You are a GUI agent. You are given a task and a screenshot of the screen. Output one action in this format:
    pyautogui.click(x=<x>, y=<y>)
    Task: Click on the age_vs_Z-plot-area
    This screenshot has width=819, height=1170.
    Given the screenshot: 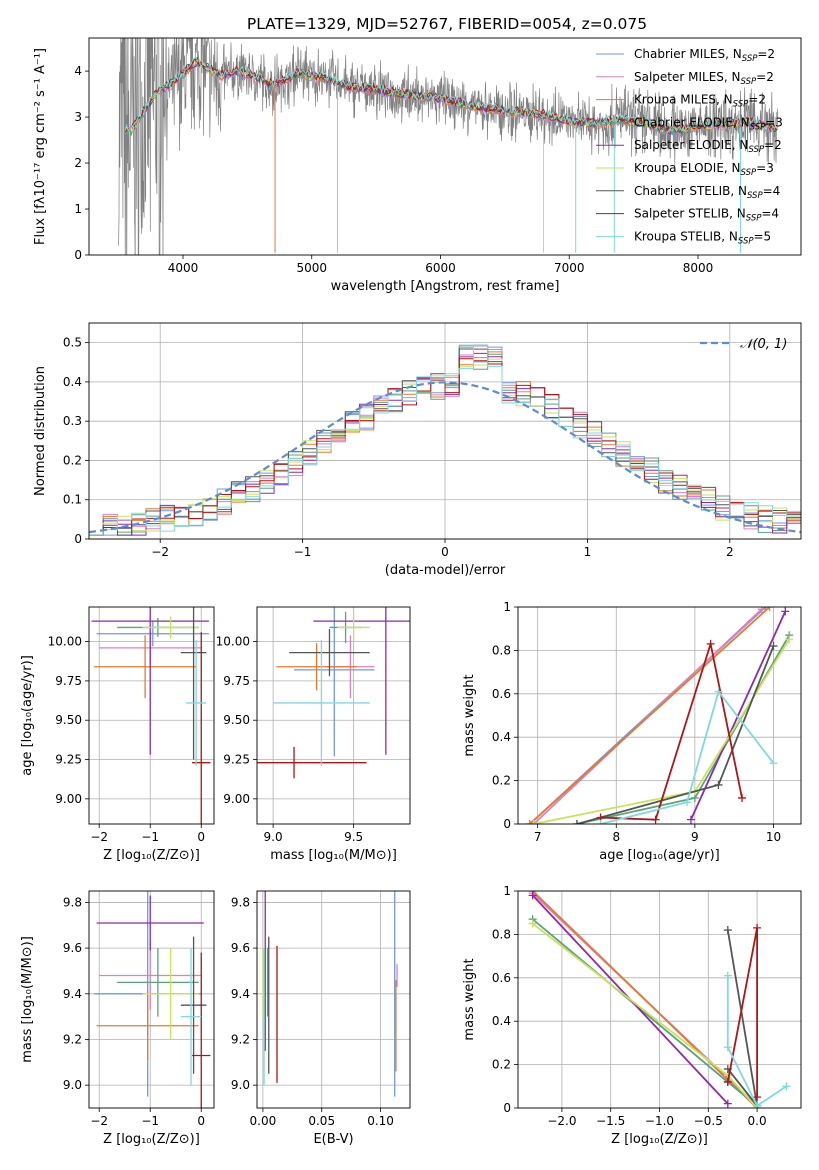 What is the action you would take?
    pyautogui.click(x=151, y=715)
    